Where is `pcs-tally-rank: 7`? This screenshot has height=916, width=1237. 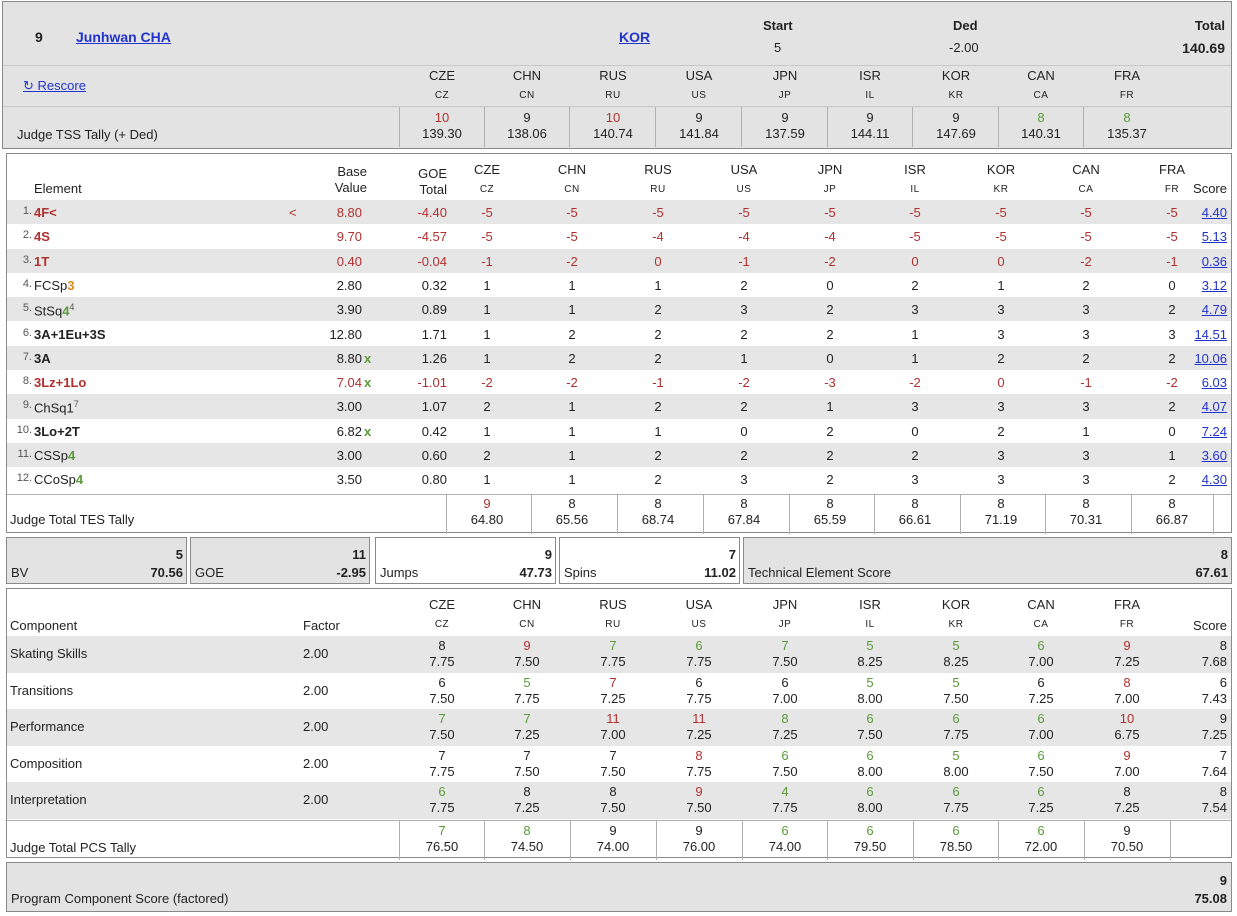 pcs-tally-rank: 7 is located at coordinates (442, 830).